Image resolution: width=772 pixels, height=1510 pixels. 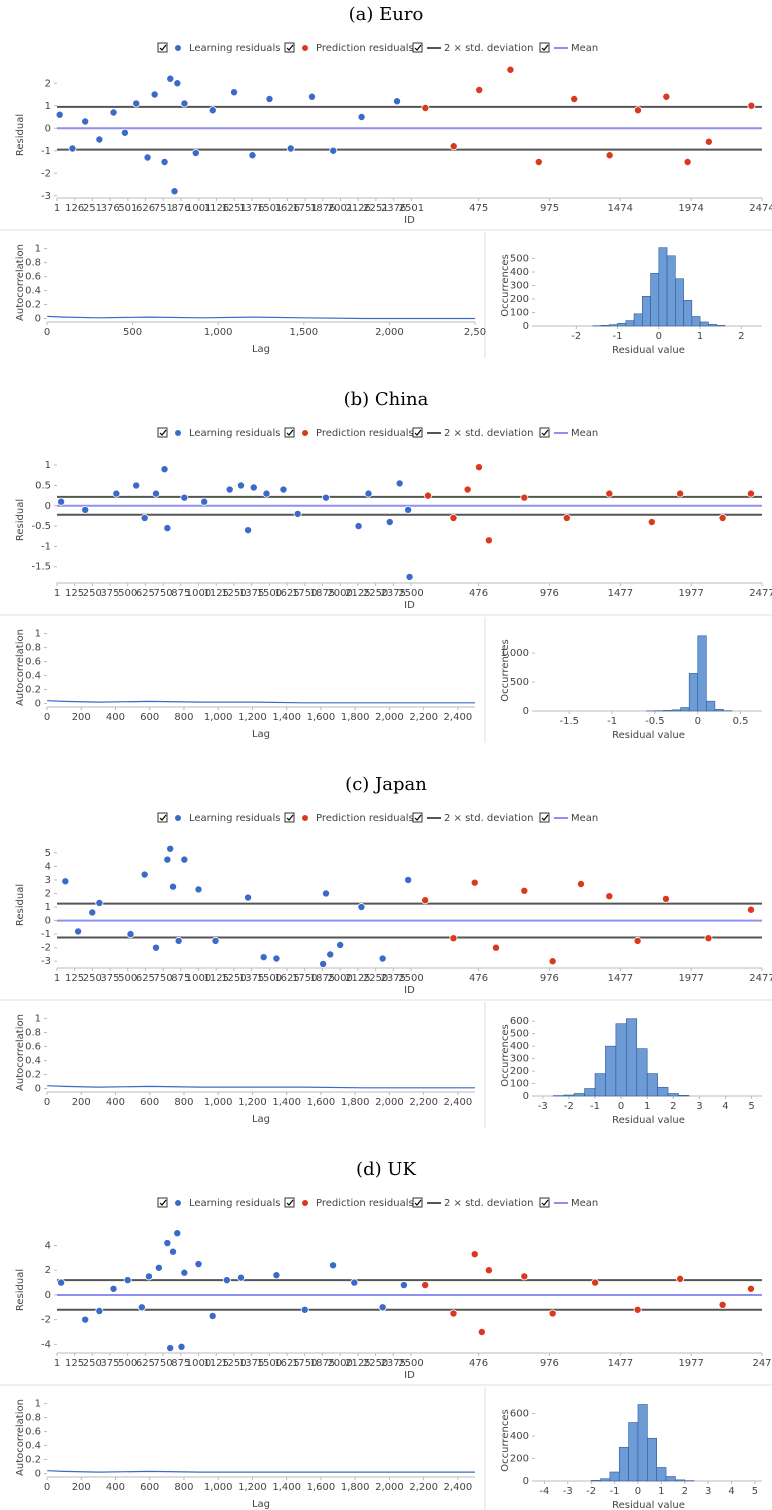 I want to click on x-tick-label: 600, so click(x=149, y=1102).